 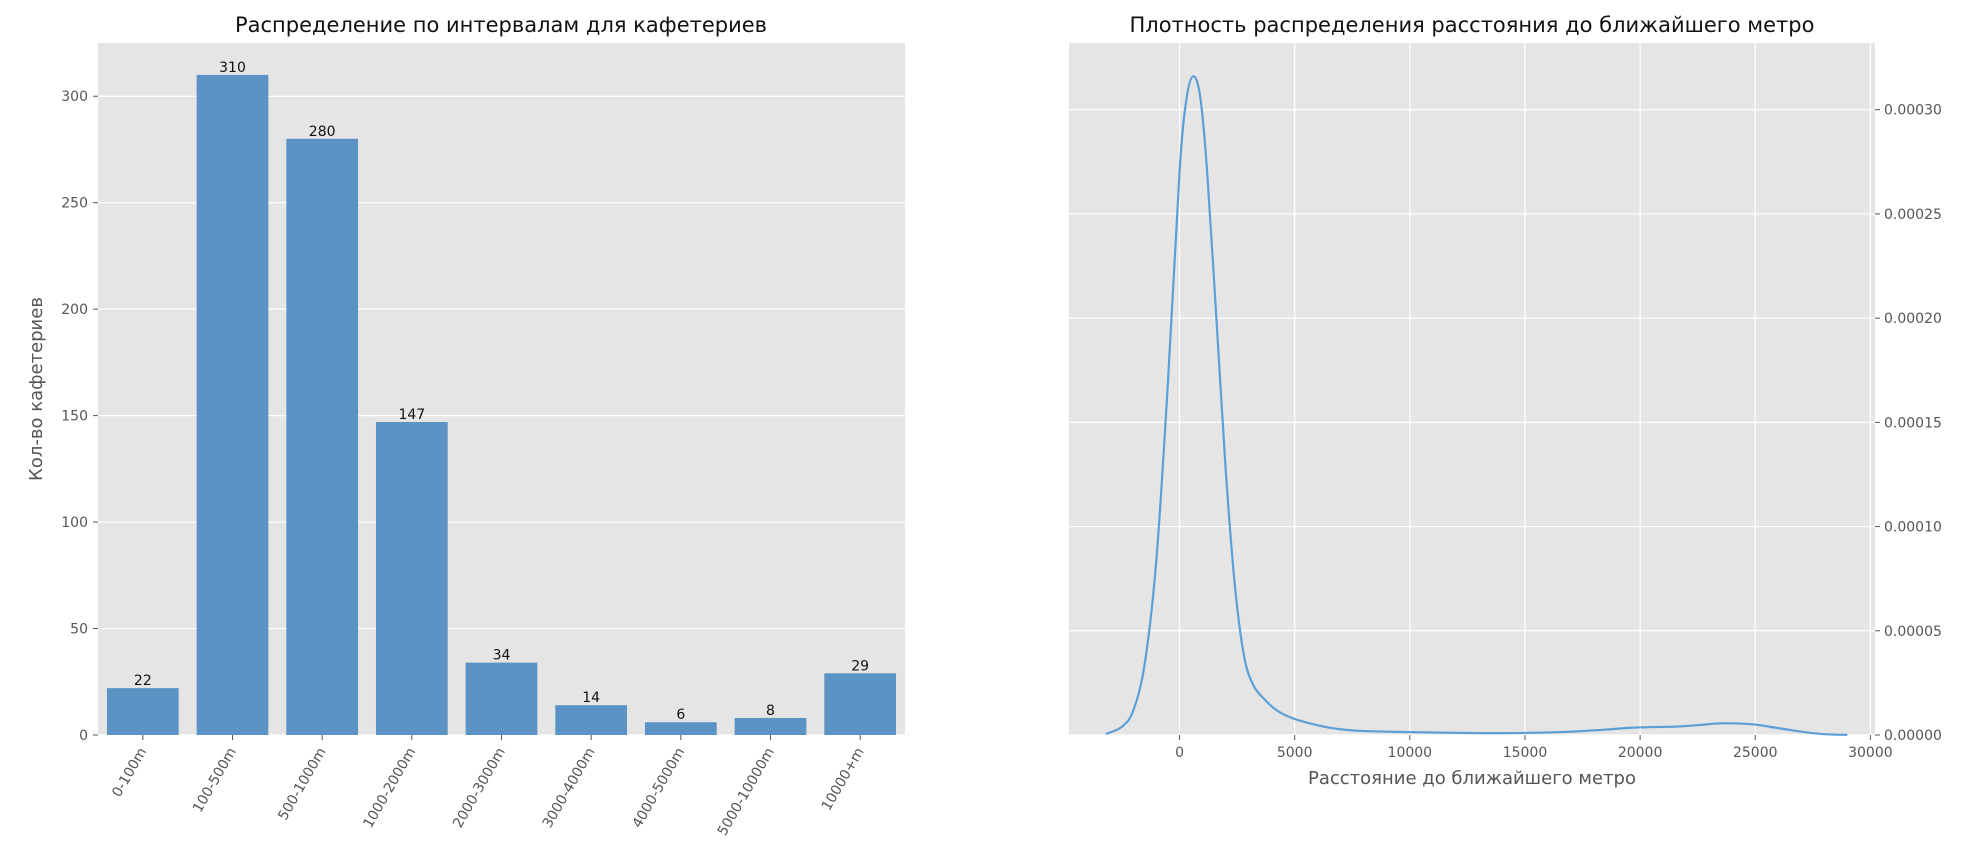 I want to click on y-tick-label: 50, so click(x=79, y=630).